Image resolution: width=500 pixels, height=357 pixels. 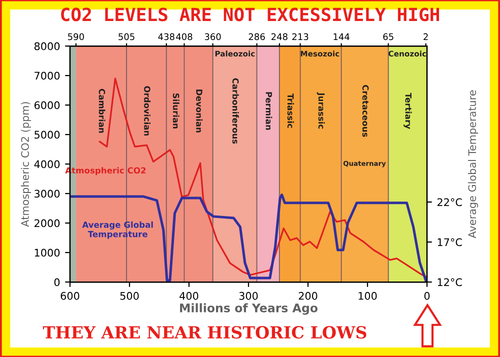 What do you see at coordinates (126, 36) in the screenshot?
I see `x2-tick-label: 505` at bounding box center [126, 36].